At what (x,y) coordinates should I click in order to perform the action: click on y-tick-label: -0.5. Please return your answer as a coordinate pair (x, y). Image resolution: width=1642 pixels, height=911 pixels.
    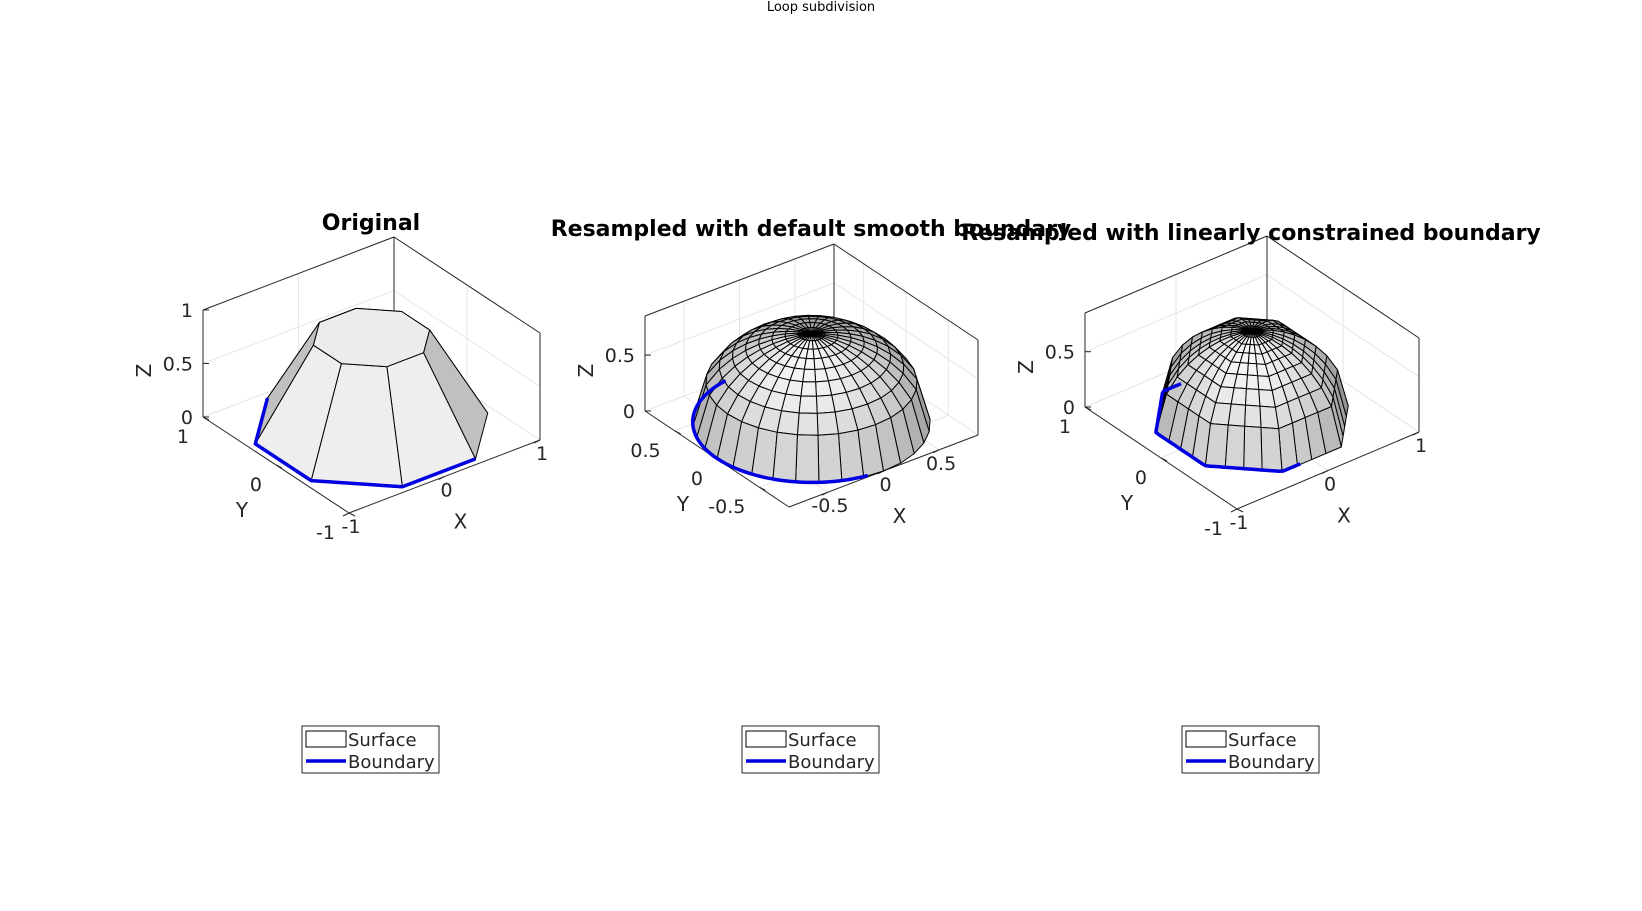
    Looking at the image, I should click on (726, 507).